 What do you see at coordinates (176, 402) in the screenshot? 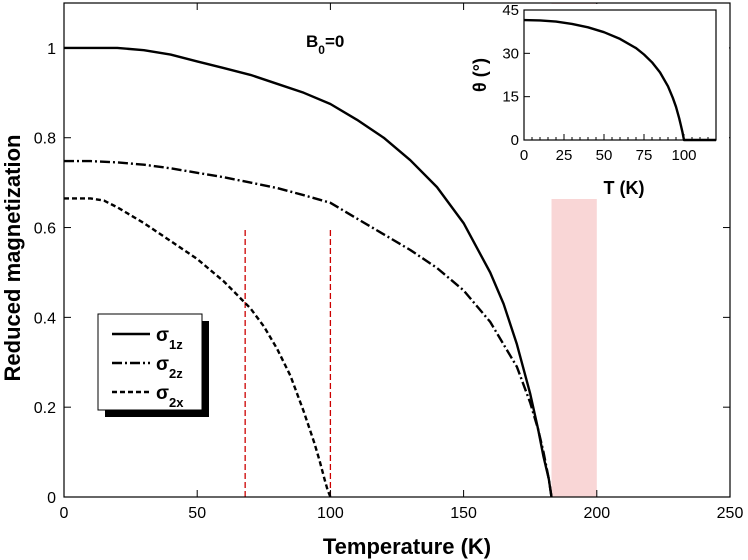
I see `legend-entry-subscript: 2x` at bounding box center [176, 402].